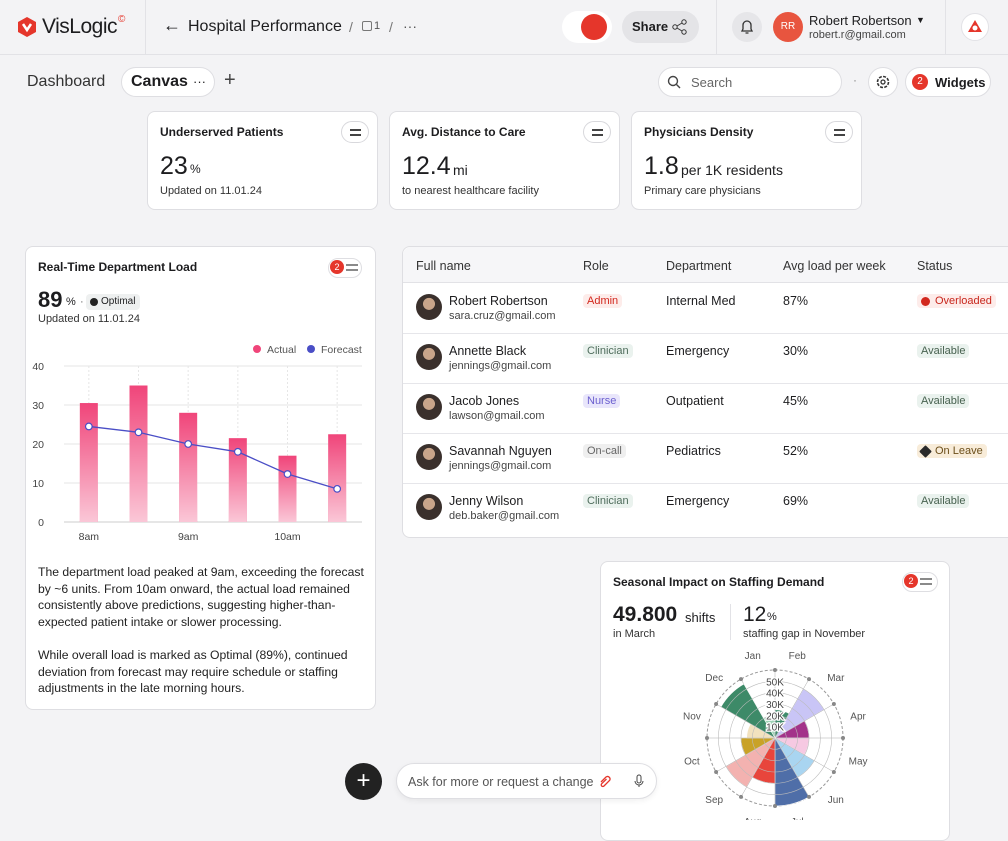 This screenshot has height=841, width=1008. I want to click on kpi-value: 23, so click(174, 166).